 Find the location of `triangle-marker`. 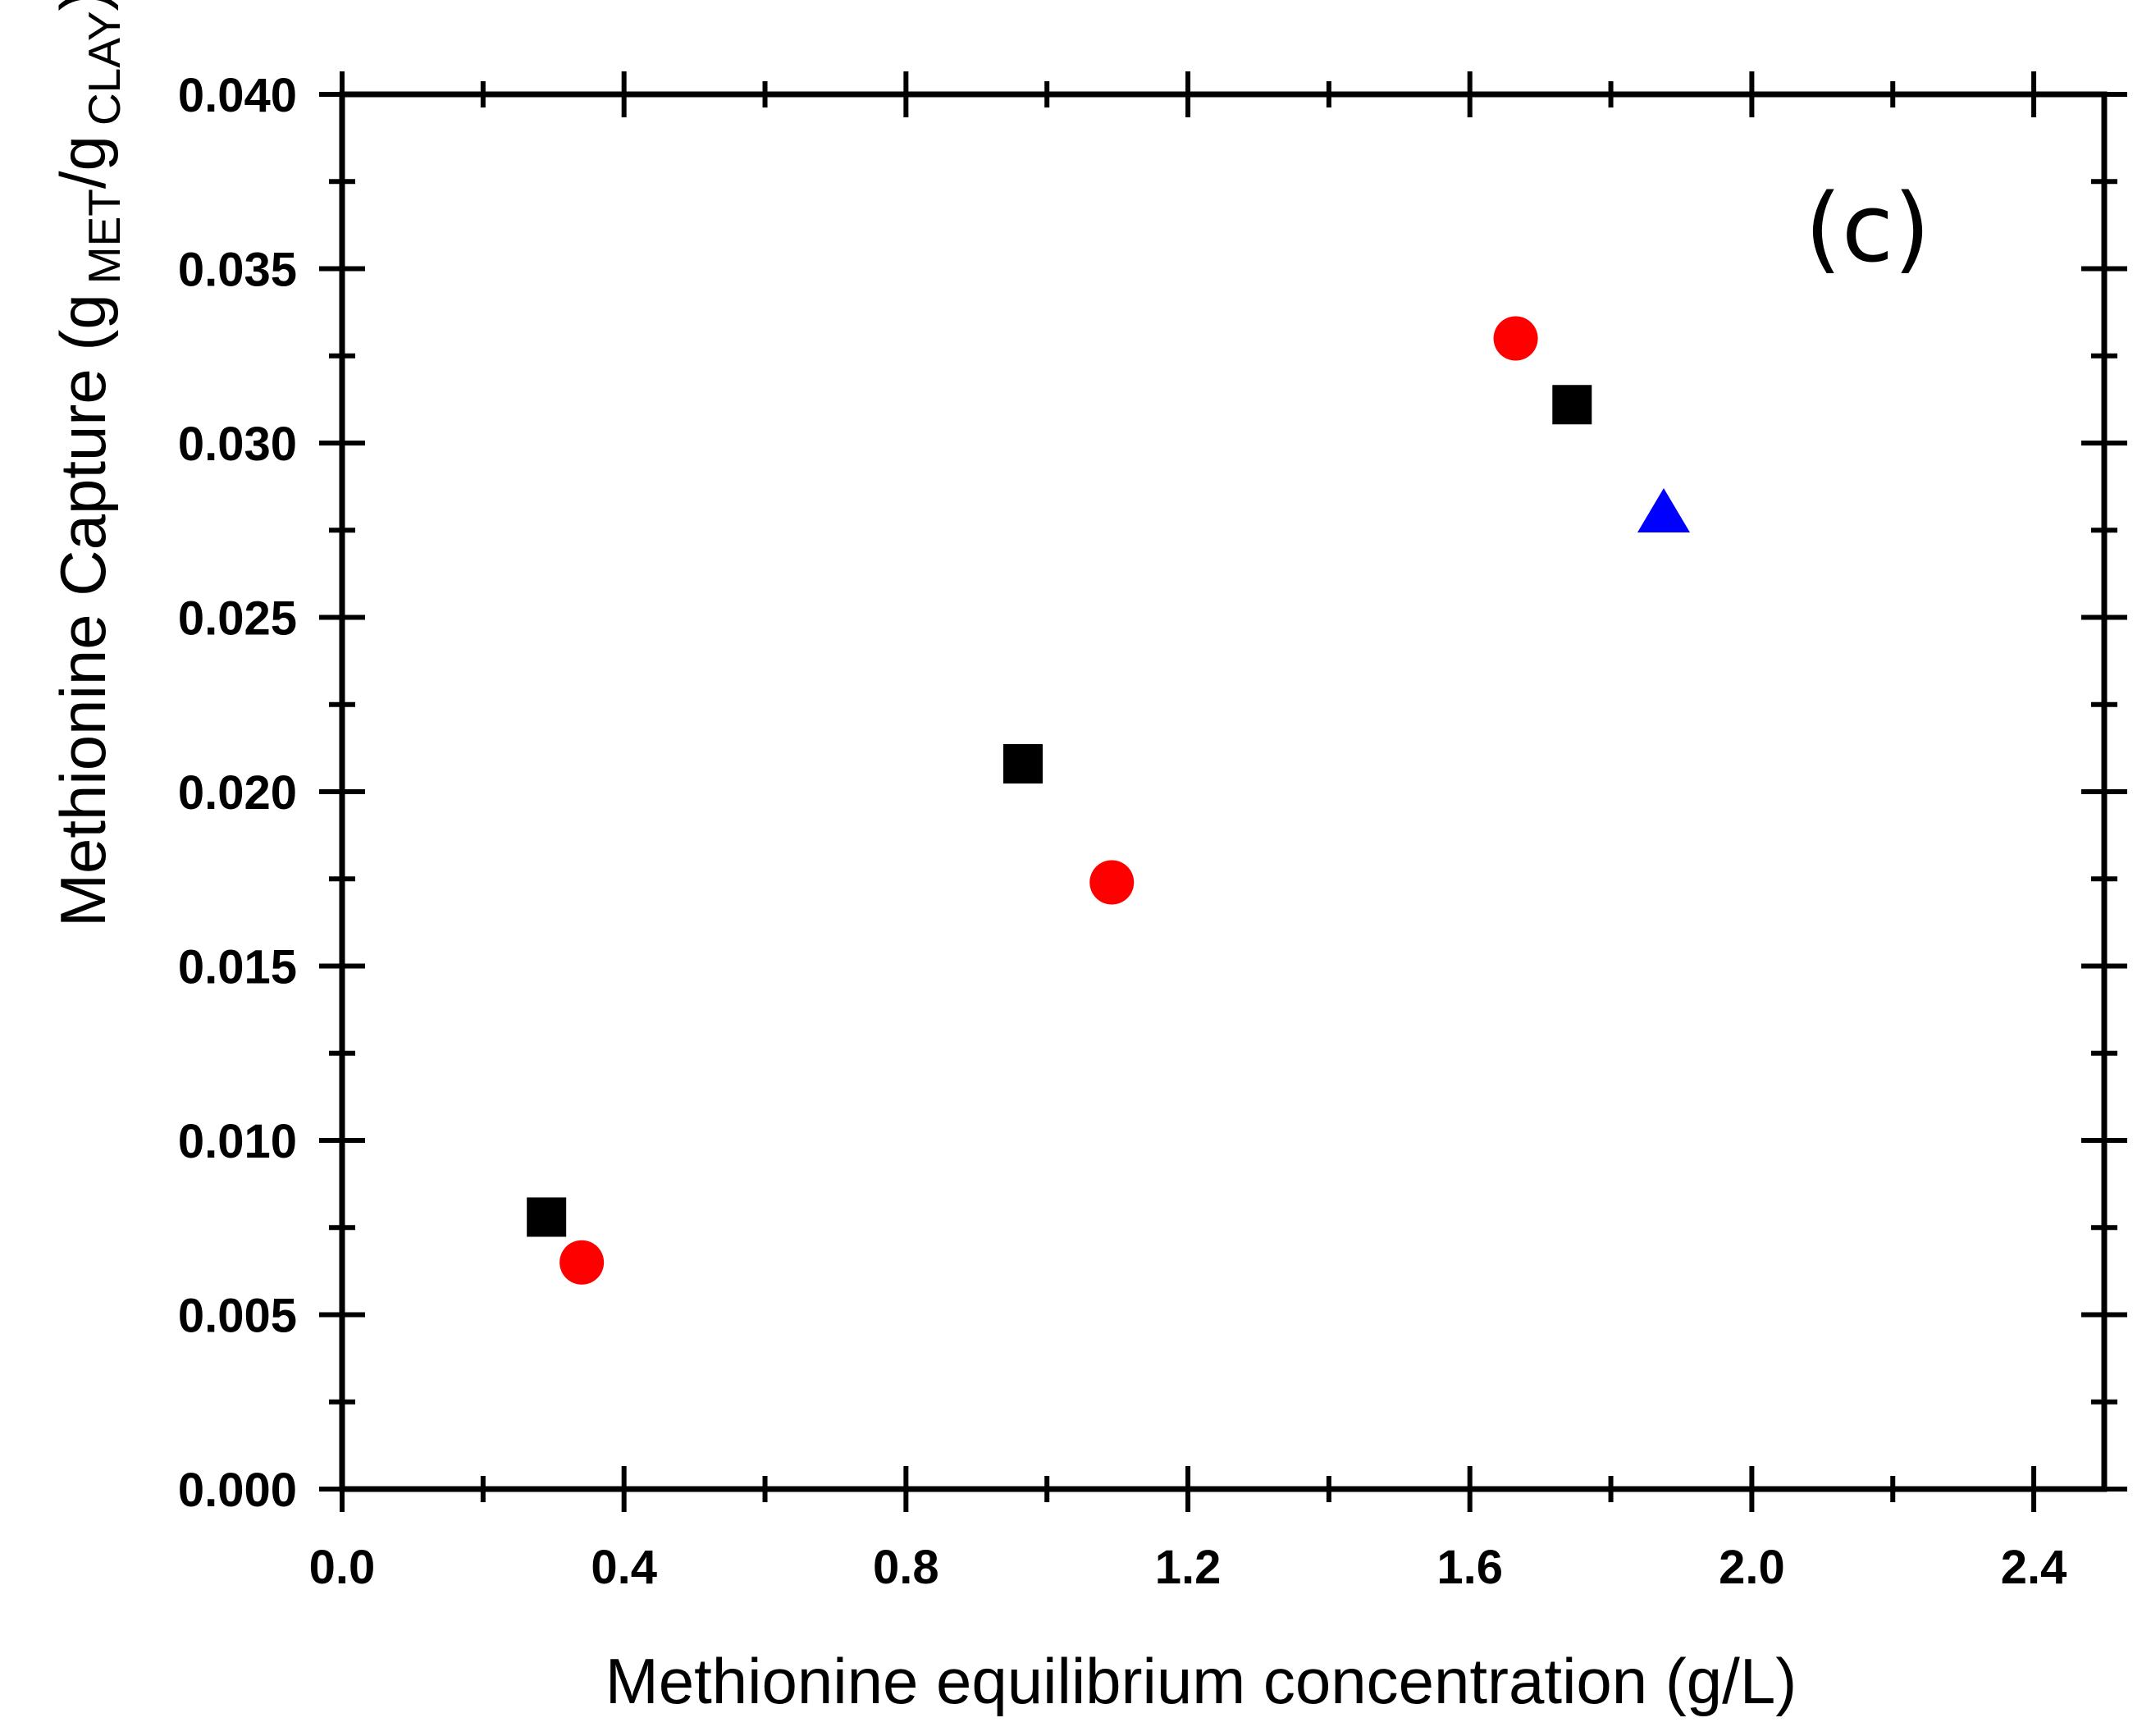

triangle-marker is located at coordinates (1663, 510).